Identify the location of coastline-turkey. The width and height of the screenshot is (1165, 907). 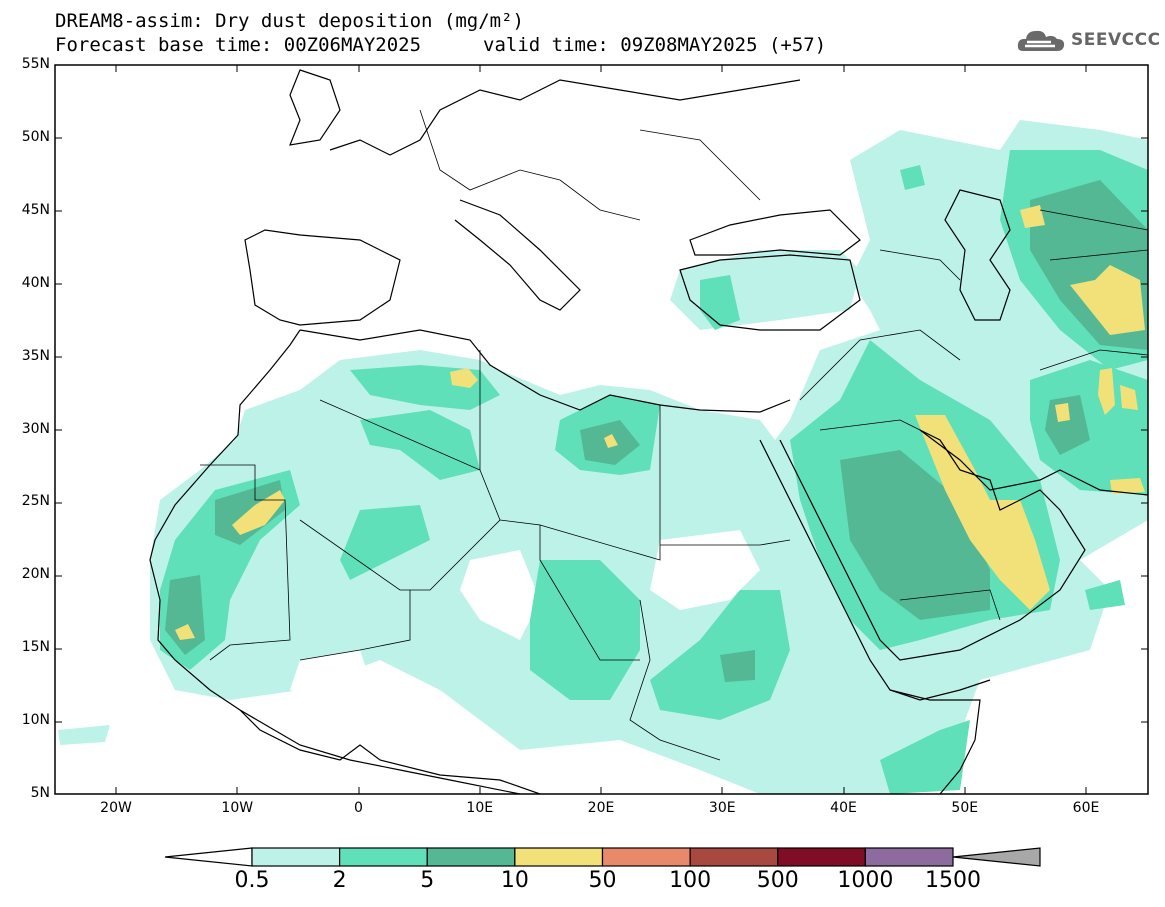
(770, 292).